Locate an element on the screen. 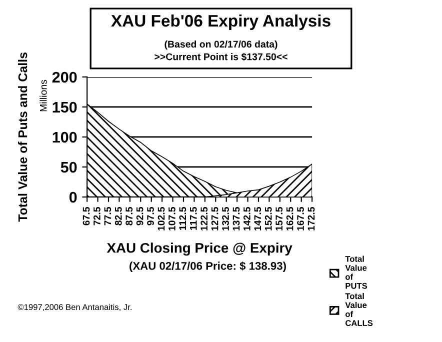 Image resolution: width=442 pixels, height=342 pixels. x-tick-label: 127.5 is located at coordinates (214, 218).